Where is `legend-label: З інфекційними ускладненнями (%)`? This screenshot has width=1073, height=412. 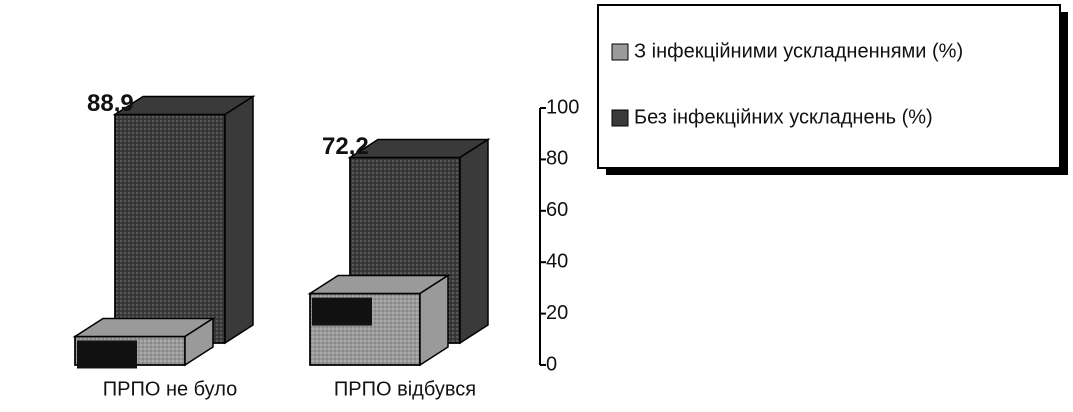 legend-label: З інфекційними ускладненнями (%) is located at coordinates (798, 51).